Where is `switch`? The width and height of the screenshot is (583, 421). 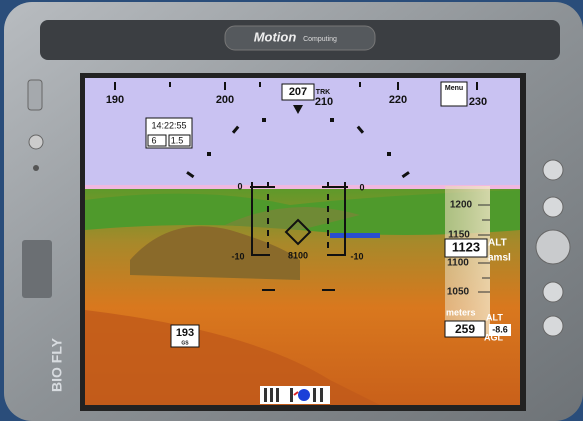 switch is located at coordinates (35, 95).